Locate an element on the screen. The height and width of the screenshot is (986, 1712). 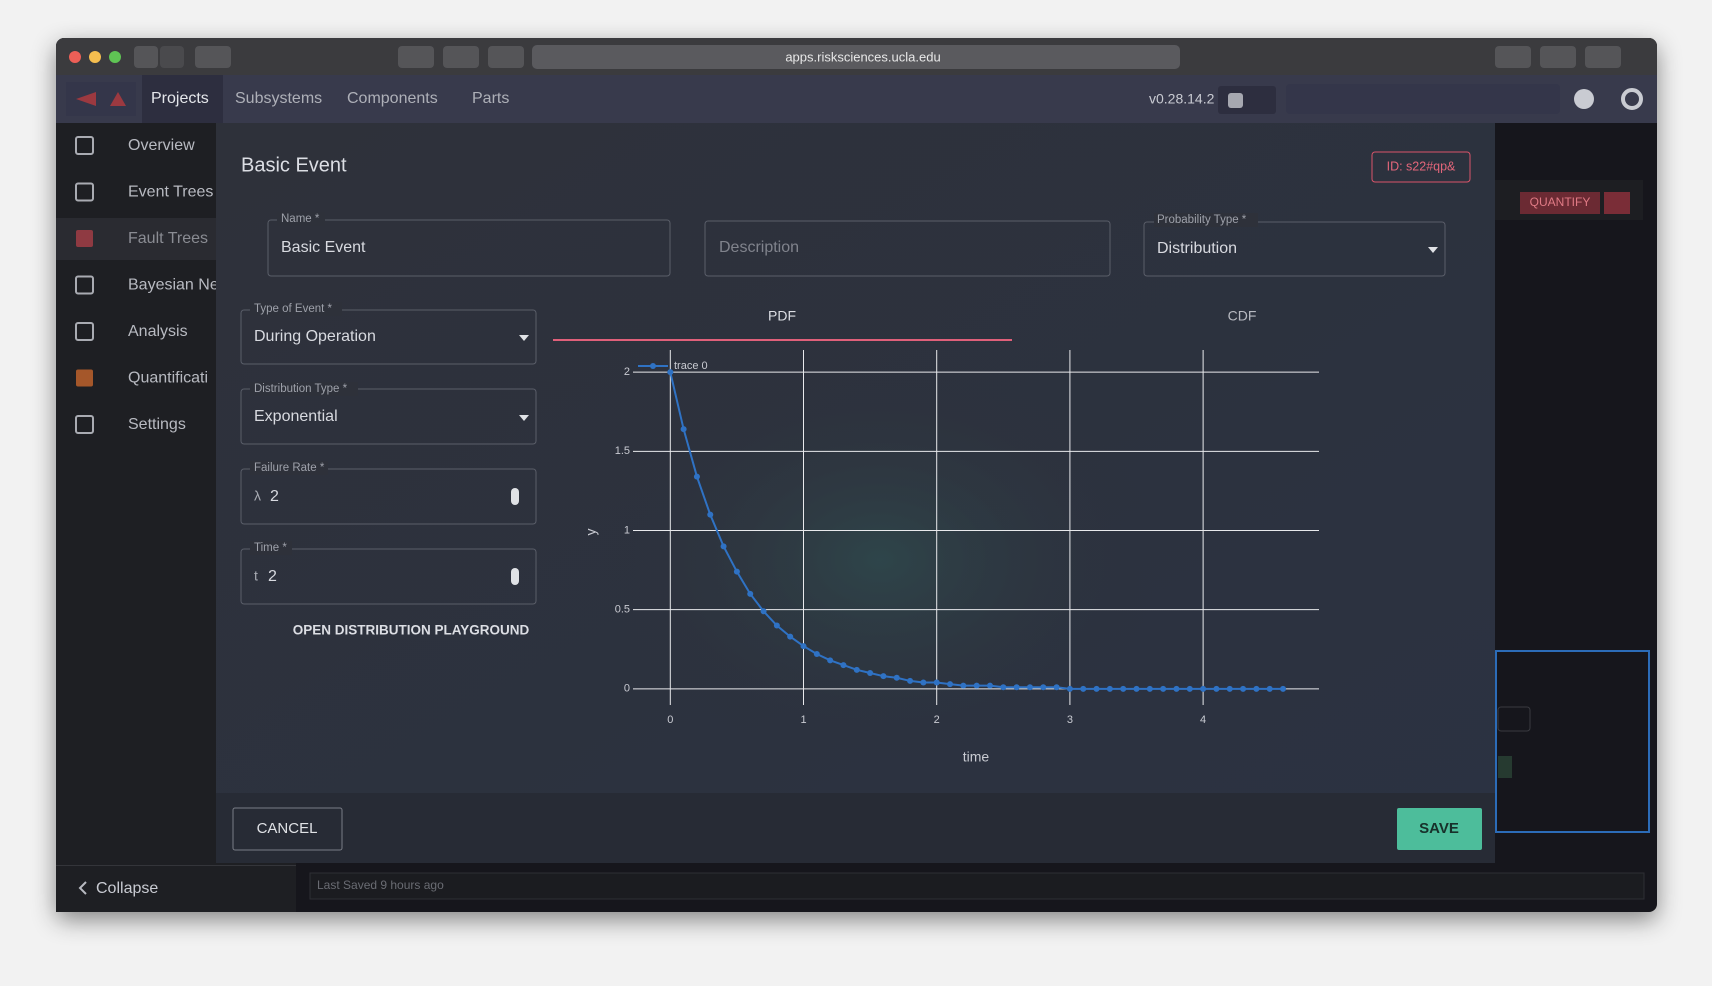
sidebar-item: Quantificati is located at coordinates (168, 378).